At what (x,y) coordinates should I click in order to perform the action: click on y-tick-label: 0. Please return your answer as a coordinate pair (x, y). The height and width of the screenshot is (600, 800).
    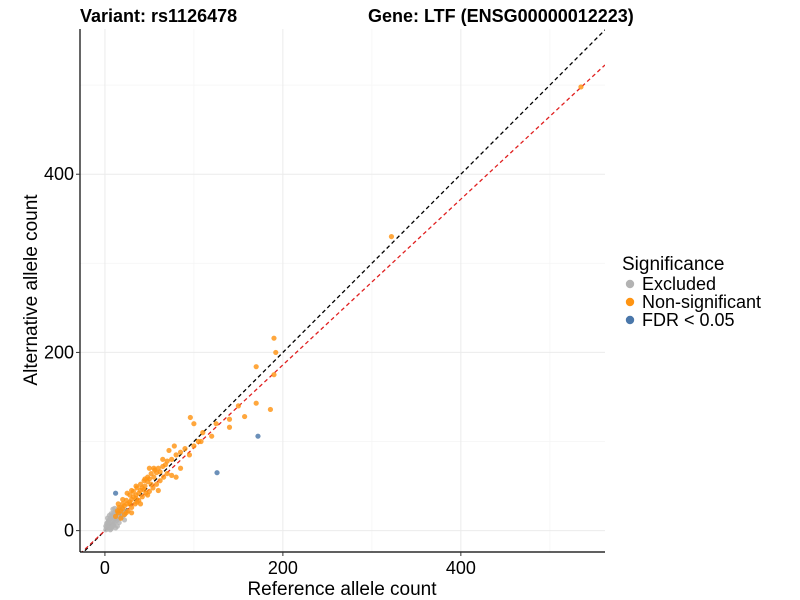
    Looking at the image, I should click on (69, 531).